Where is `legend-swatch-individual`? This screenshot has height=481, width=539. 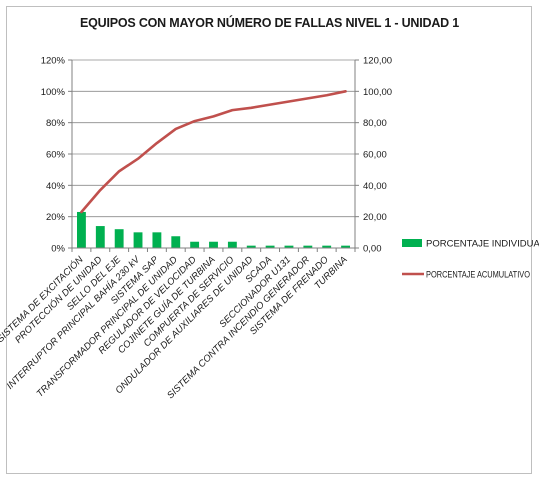
legend-swatch-individual is located at coordinates (412, 243).